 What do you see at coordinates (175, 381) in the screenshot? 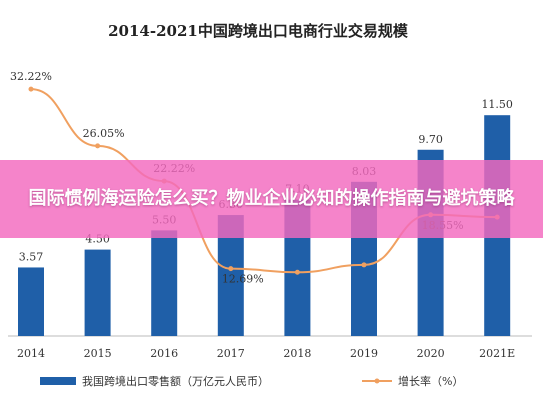
I see `legend-bar-label: 我国跨境出口零售额（万亿元人民币）` at bounding box center [175, 381].